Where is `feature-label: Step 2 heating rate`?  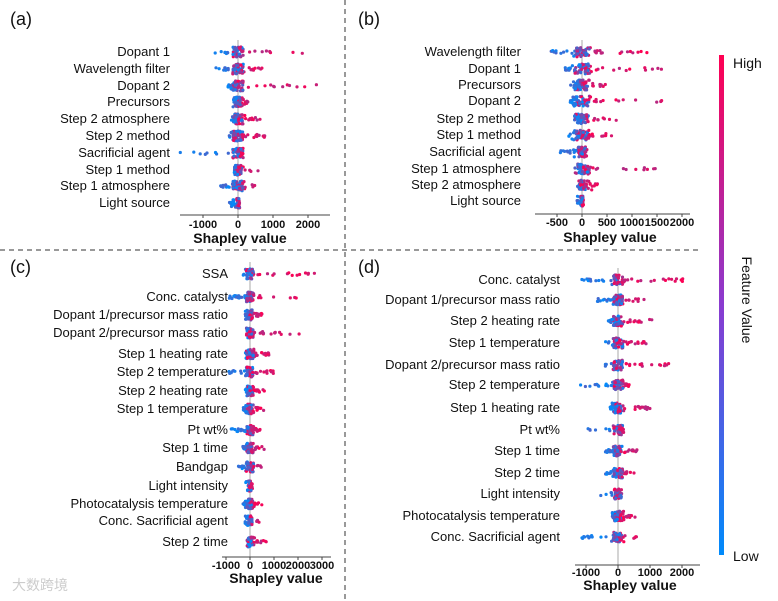
feature-label: Step 2 heating rate is located at coordinates (505, 320).